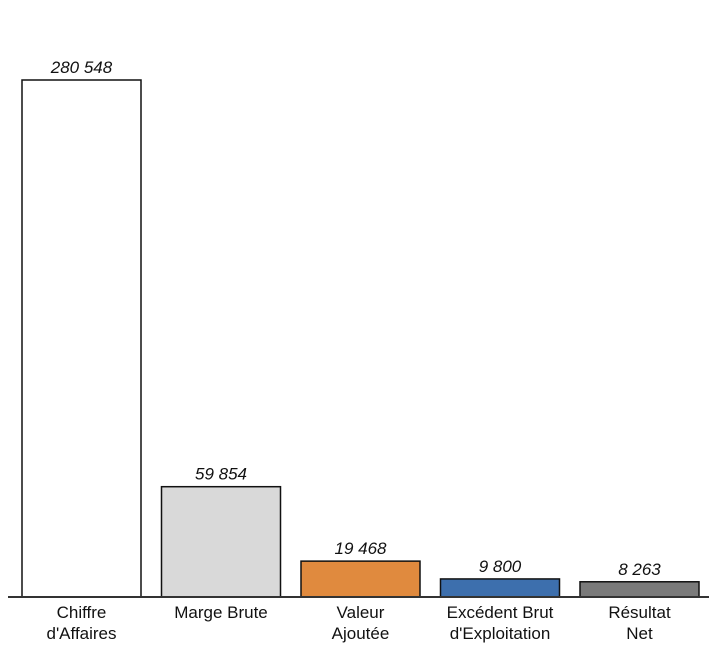 The image size is (709, 646). Describe the element at coordinates (361, 548) in the screenshot. I see `value-label-3: 19 468` at that location.